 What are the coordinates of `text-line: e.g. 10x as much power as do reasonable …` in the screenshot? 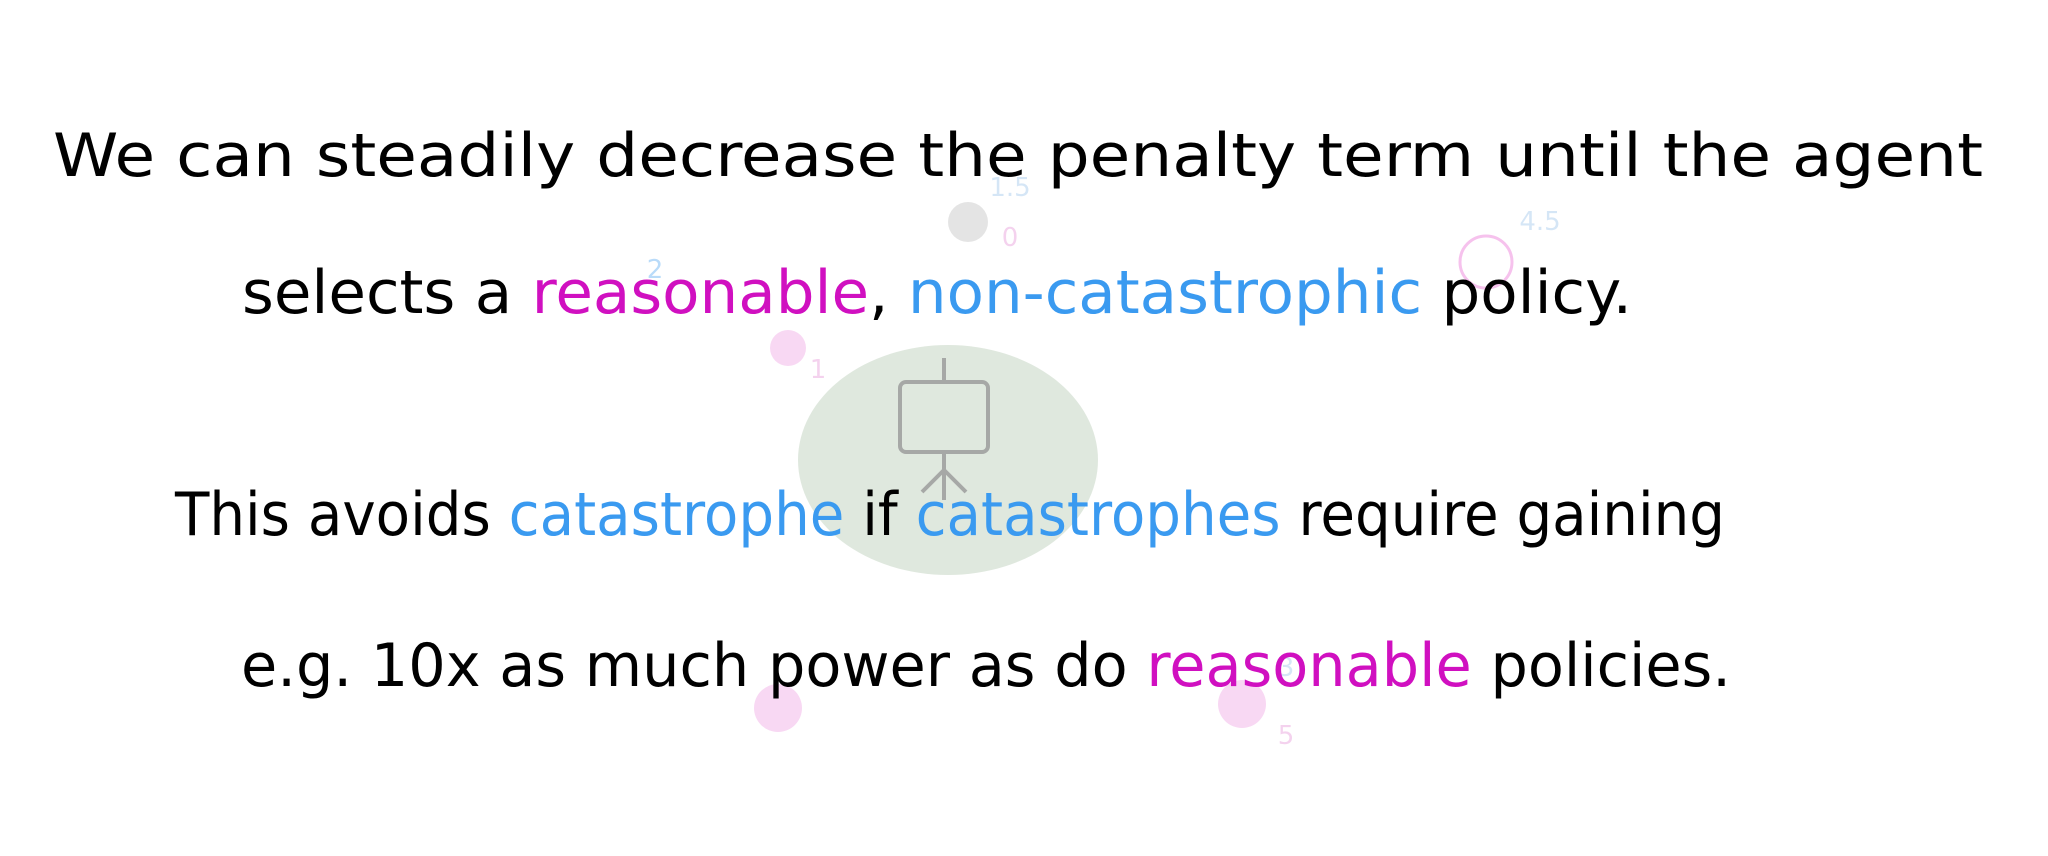 It's located at (986, 666).